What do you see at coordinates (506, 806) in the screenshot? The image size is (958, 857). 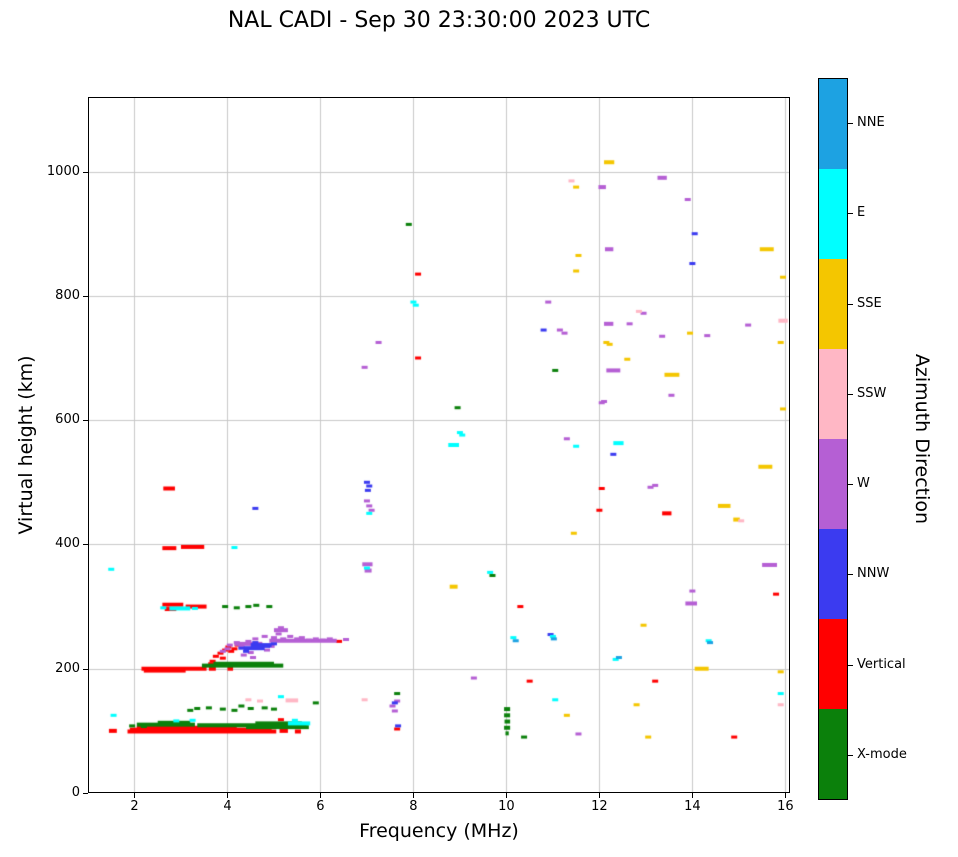 I see `x-tick-label: 10` at bounding box center [506, 806].